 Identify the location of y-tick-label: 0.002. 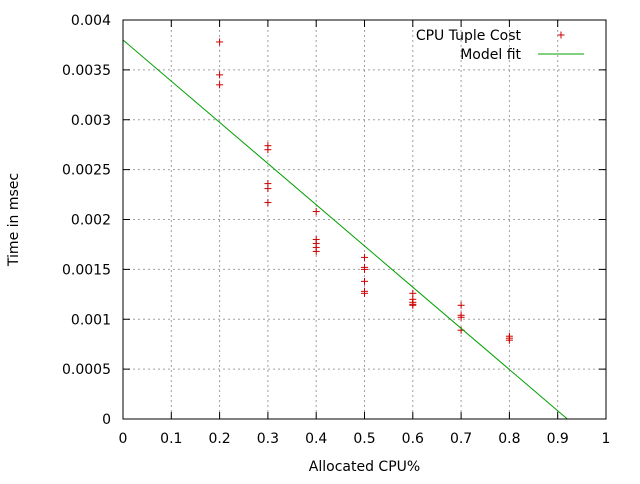
(91, 221).